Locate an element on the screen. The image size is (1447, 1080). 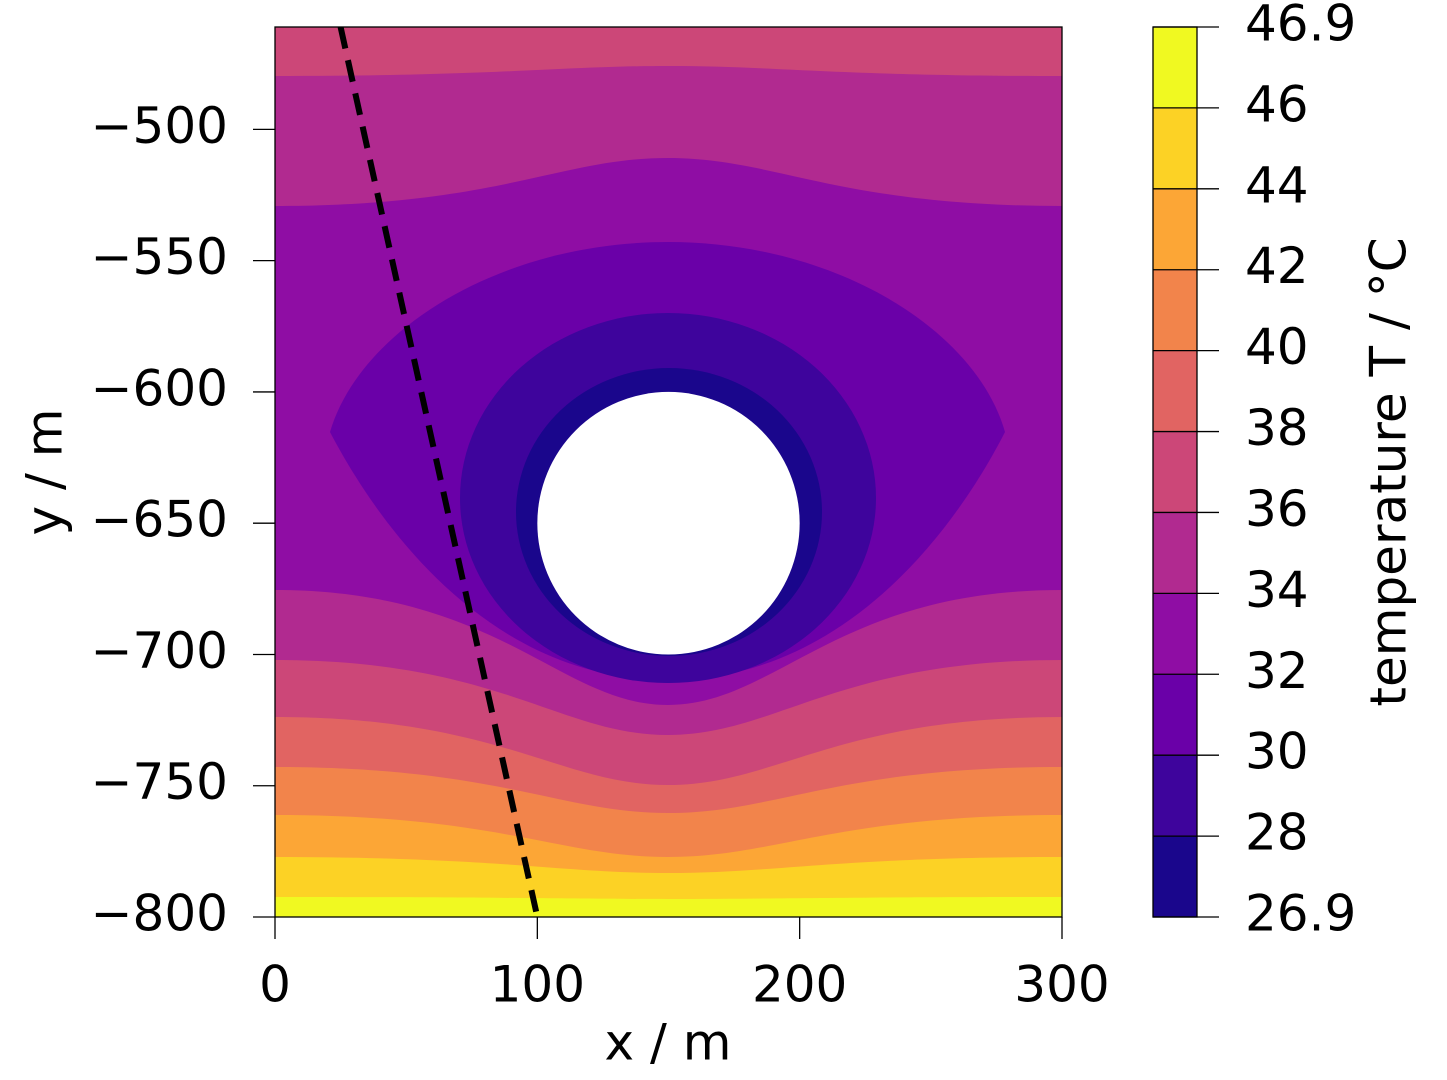
y-tick-label: −700 is located at coordinates (159, 651).